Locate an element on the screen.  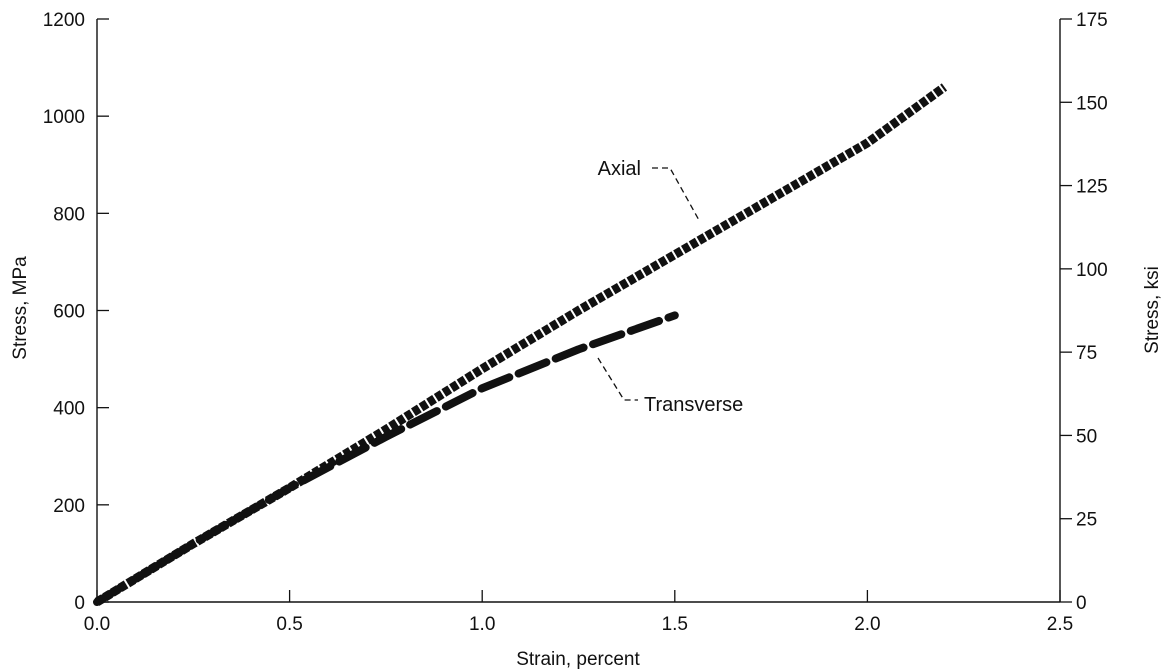
y-tick-label: 1000 is located at coordinates (64, 117).